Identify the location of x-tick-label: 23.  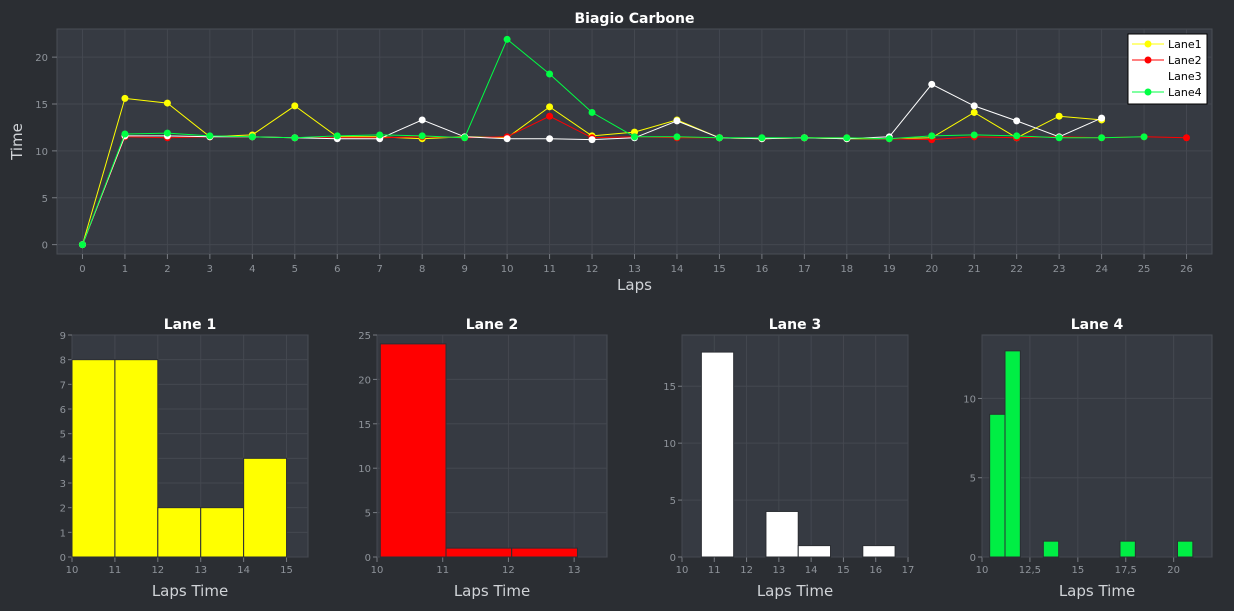
(1059, 269).